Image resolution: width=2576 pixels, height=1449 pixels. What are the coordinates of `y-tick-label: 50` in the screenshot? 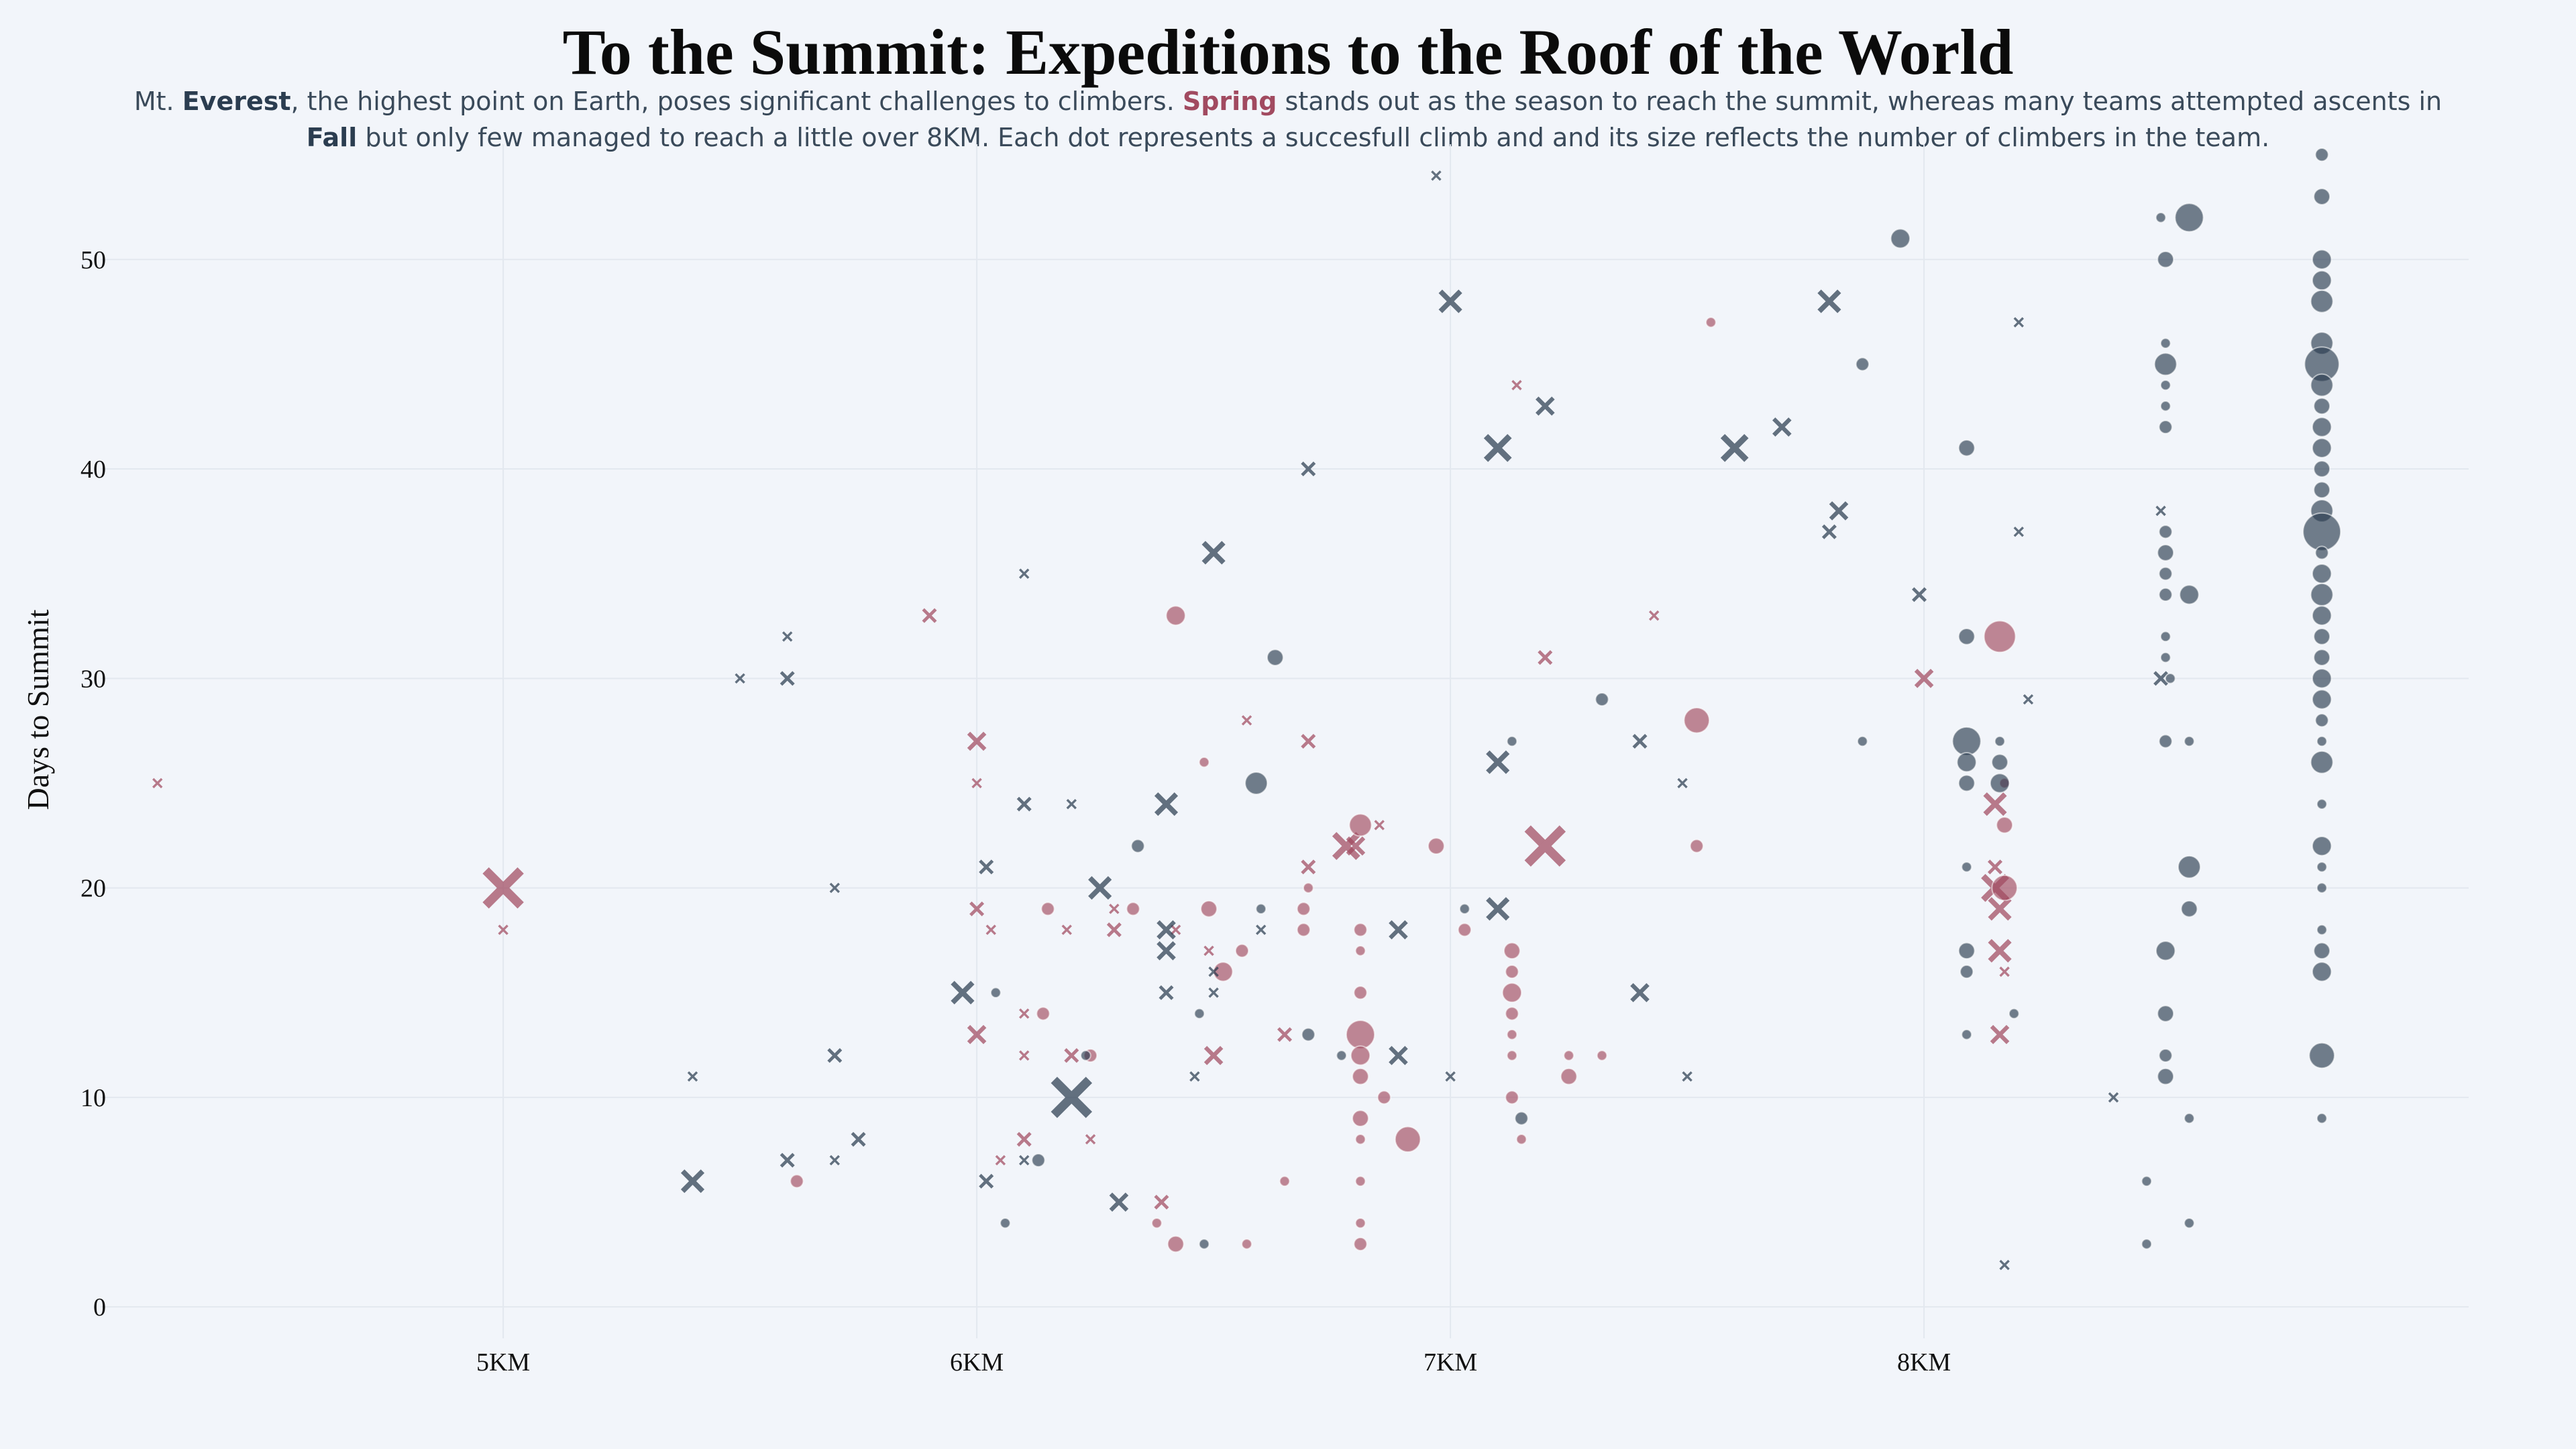 It's located at (93, 260).